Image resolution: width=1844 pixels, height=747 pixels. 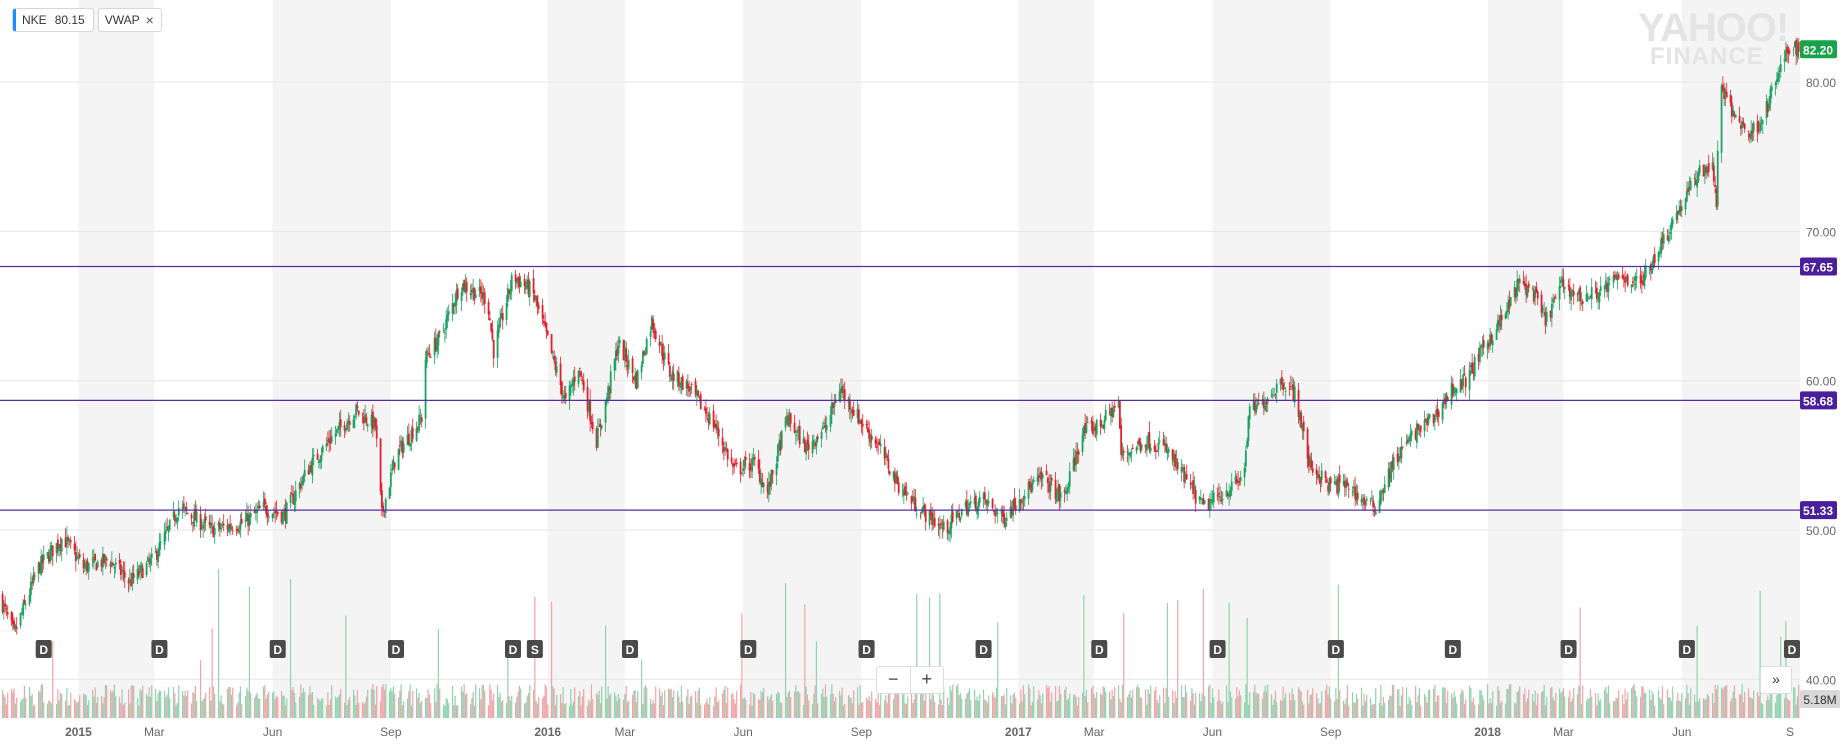 I want to click on zoom-out-button: −, so click(x=893, y=679).